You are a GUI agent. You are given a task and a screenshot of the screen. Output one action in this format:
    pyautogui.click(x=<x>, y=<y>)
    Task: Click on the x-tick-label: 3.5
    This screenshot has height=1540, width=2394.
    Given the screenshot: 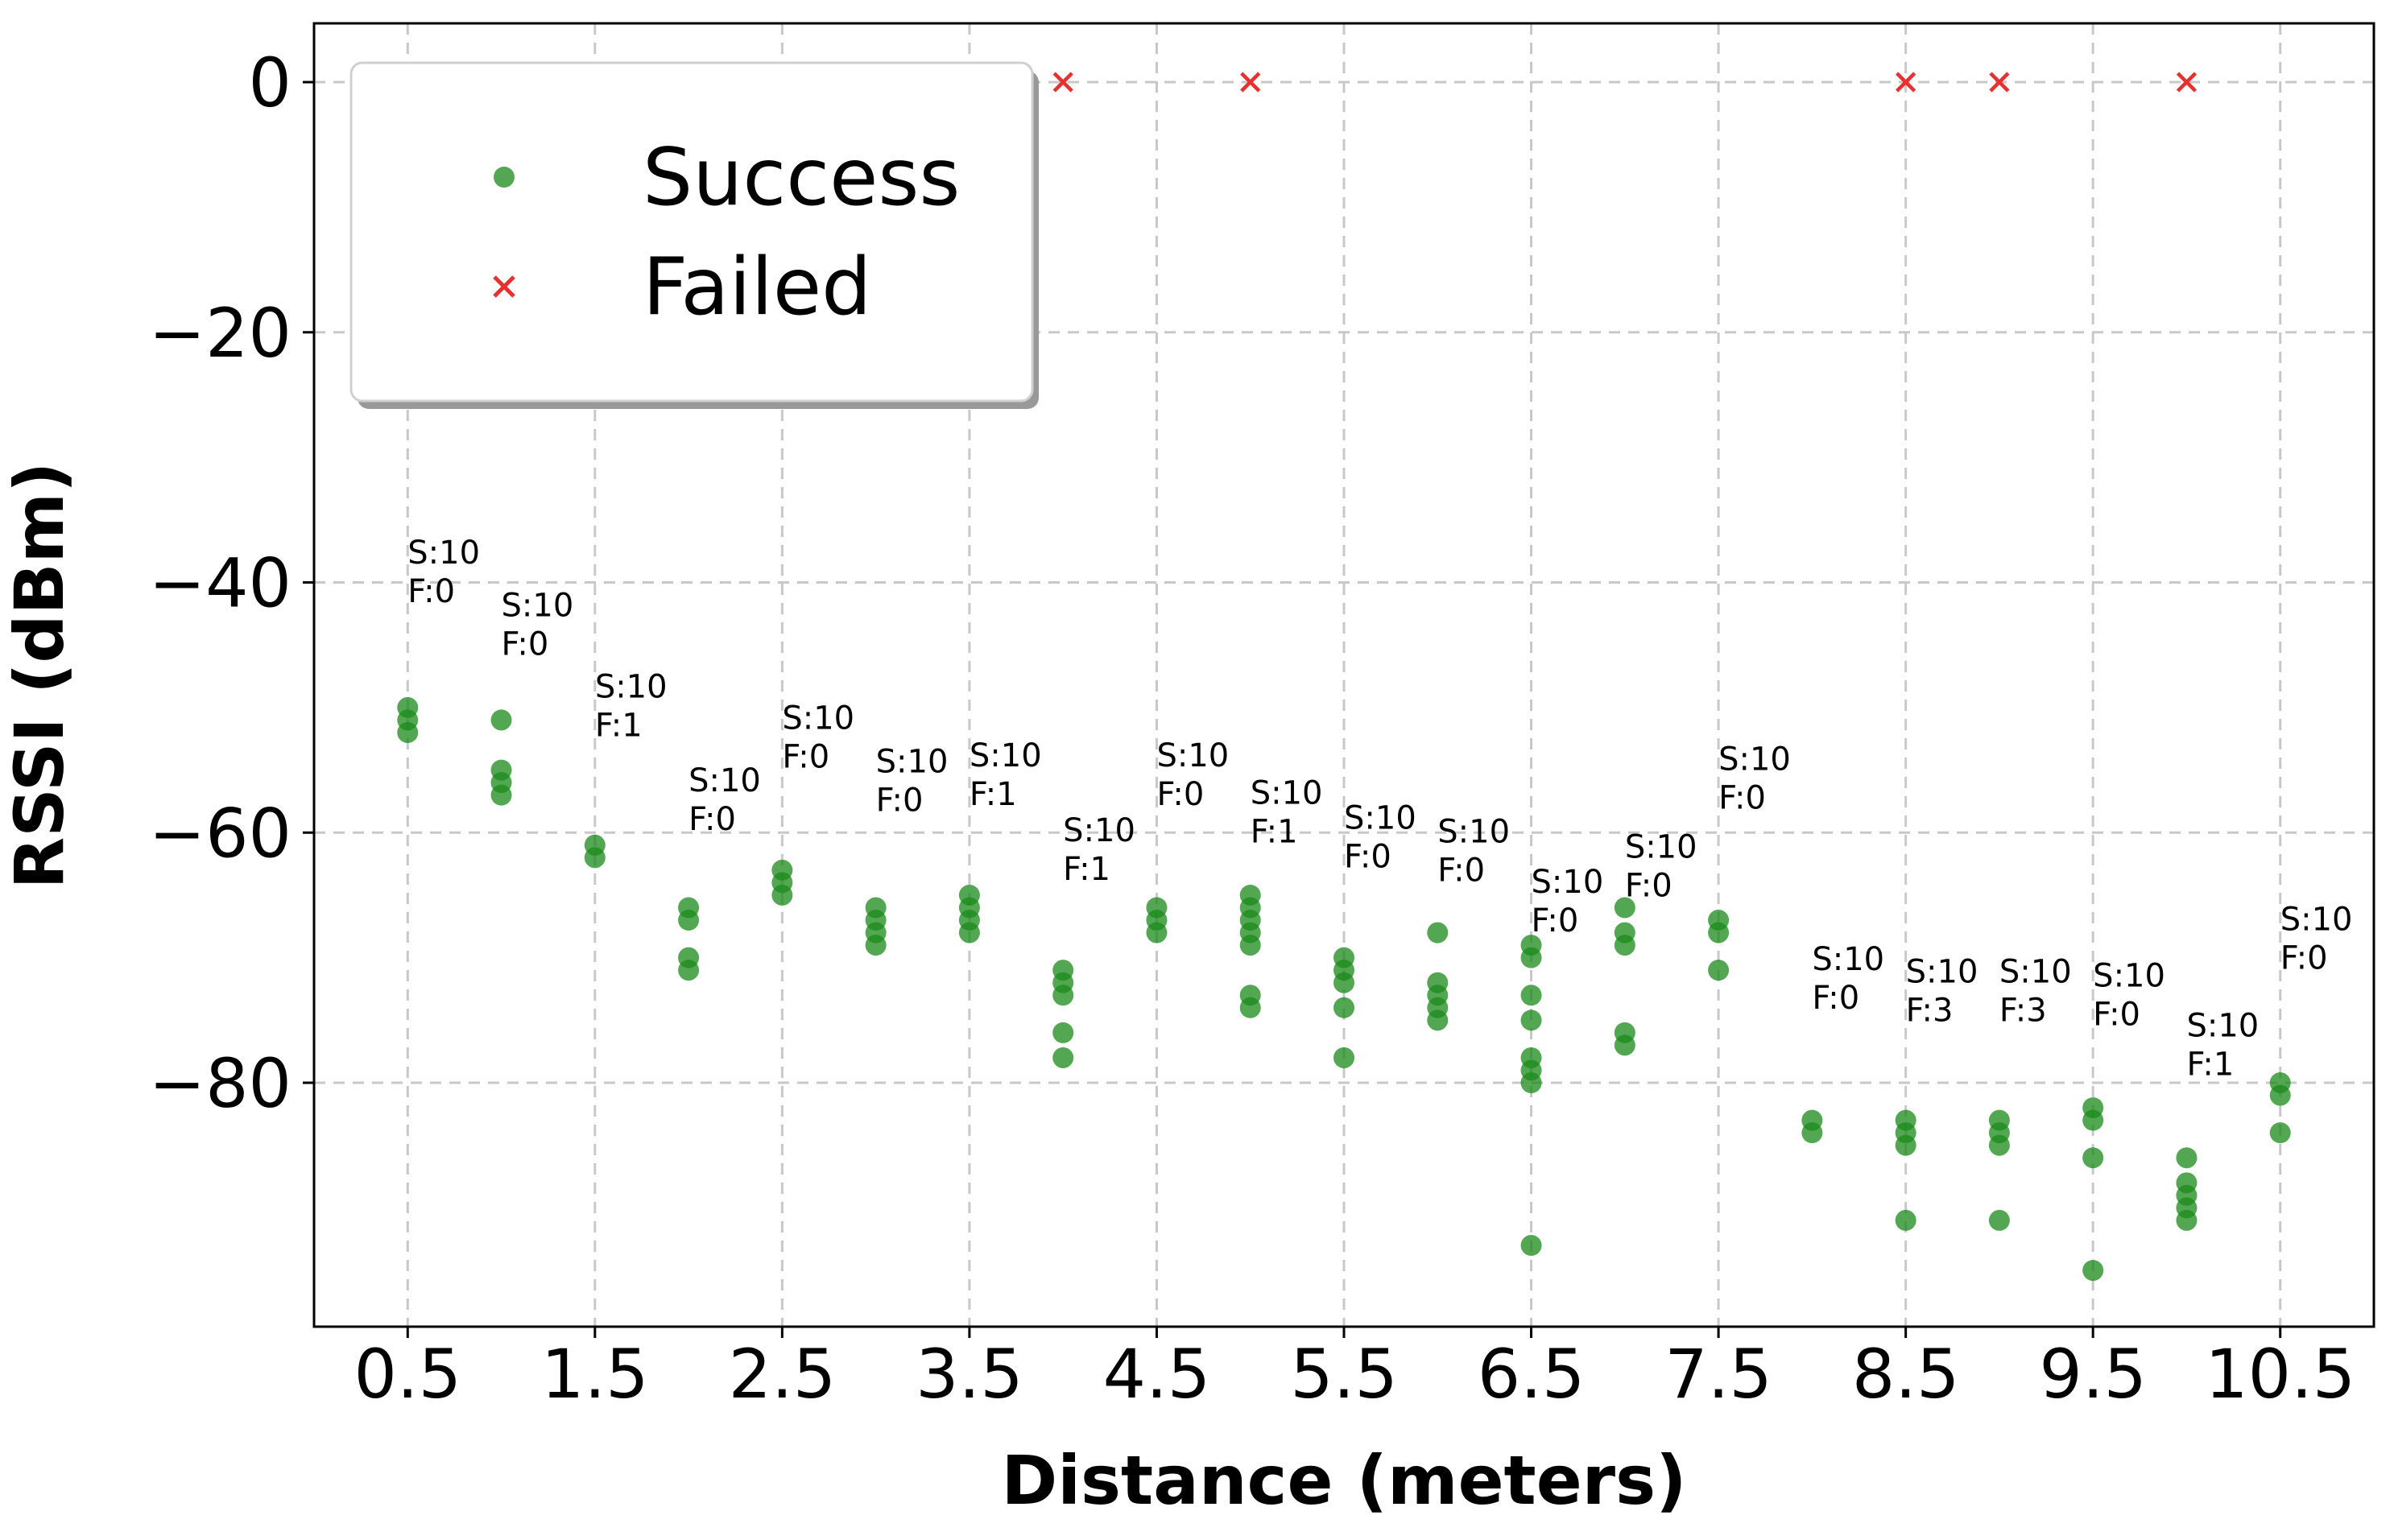 What is the action you would take?
    pyautogui.click(x=969, y=1374)
    